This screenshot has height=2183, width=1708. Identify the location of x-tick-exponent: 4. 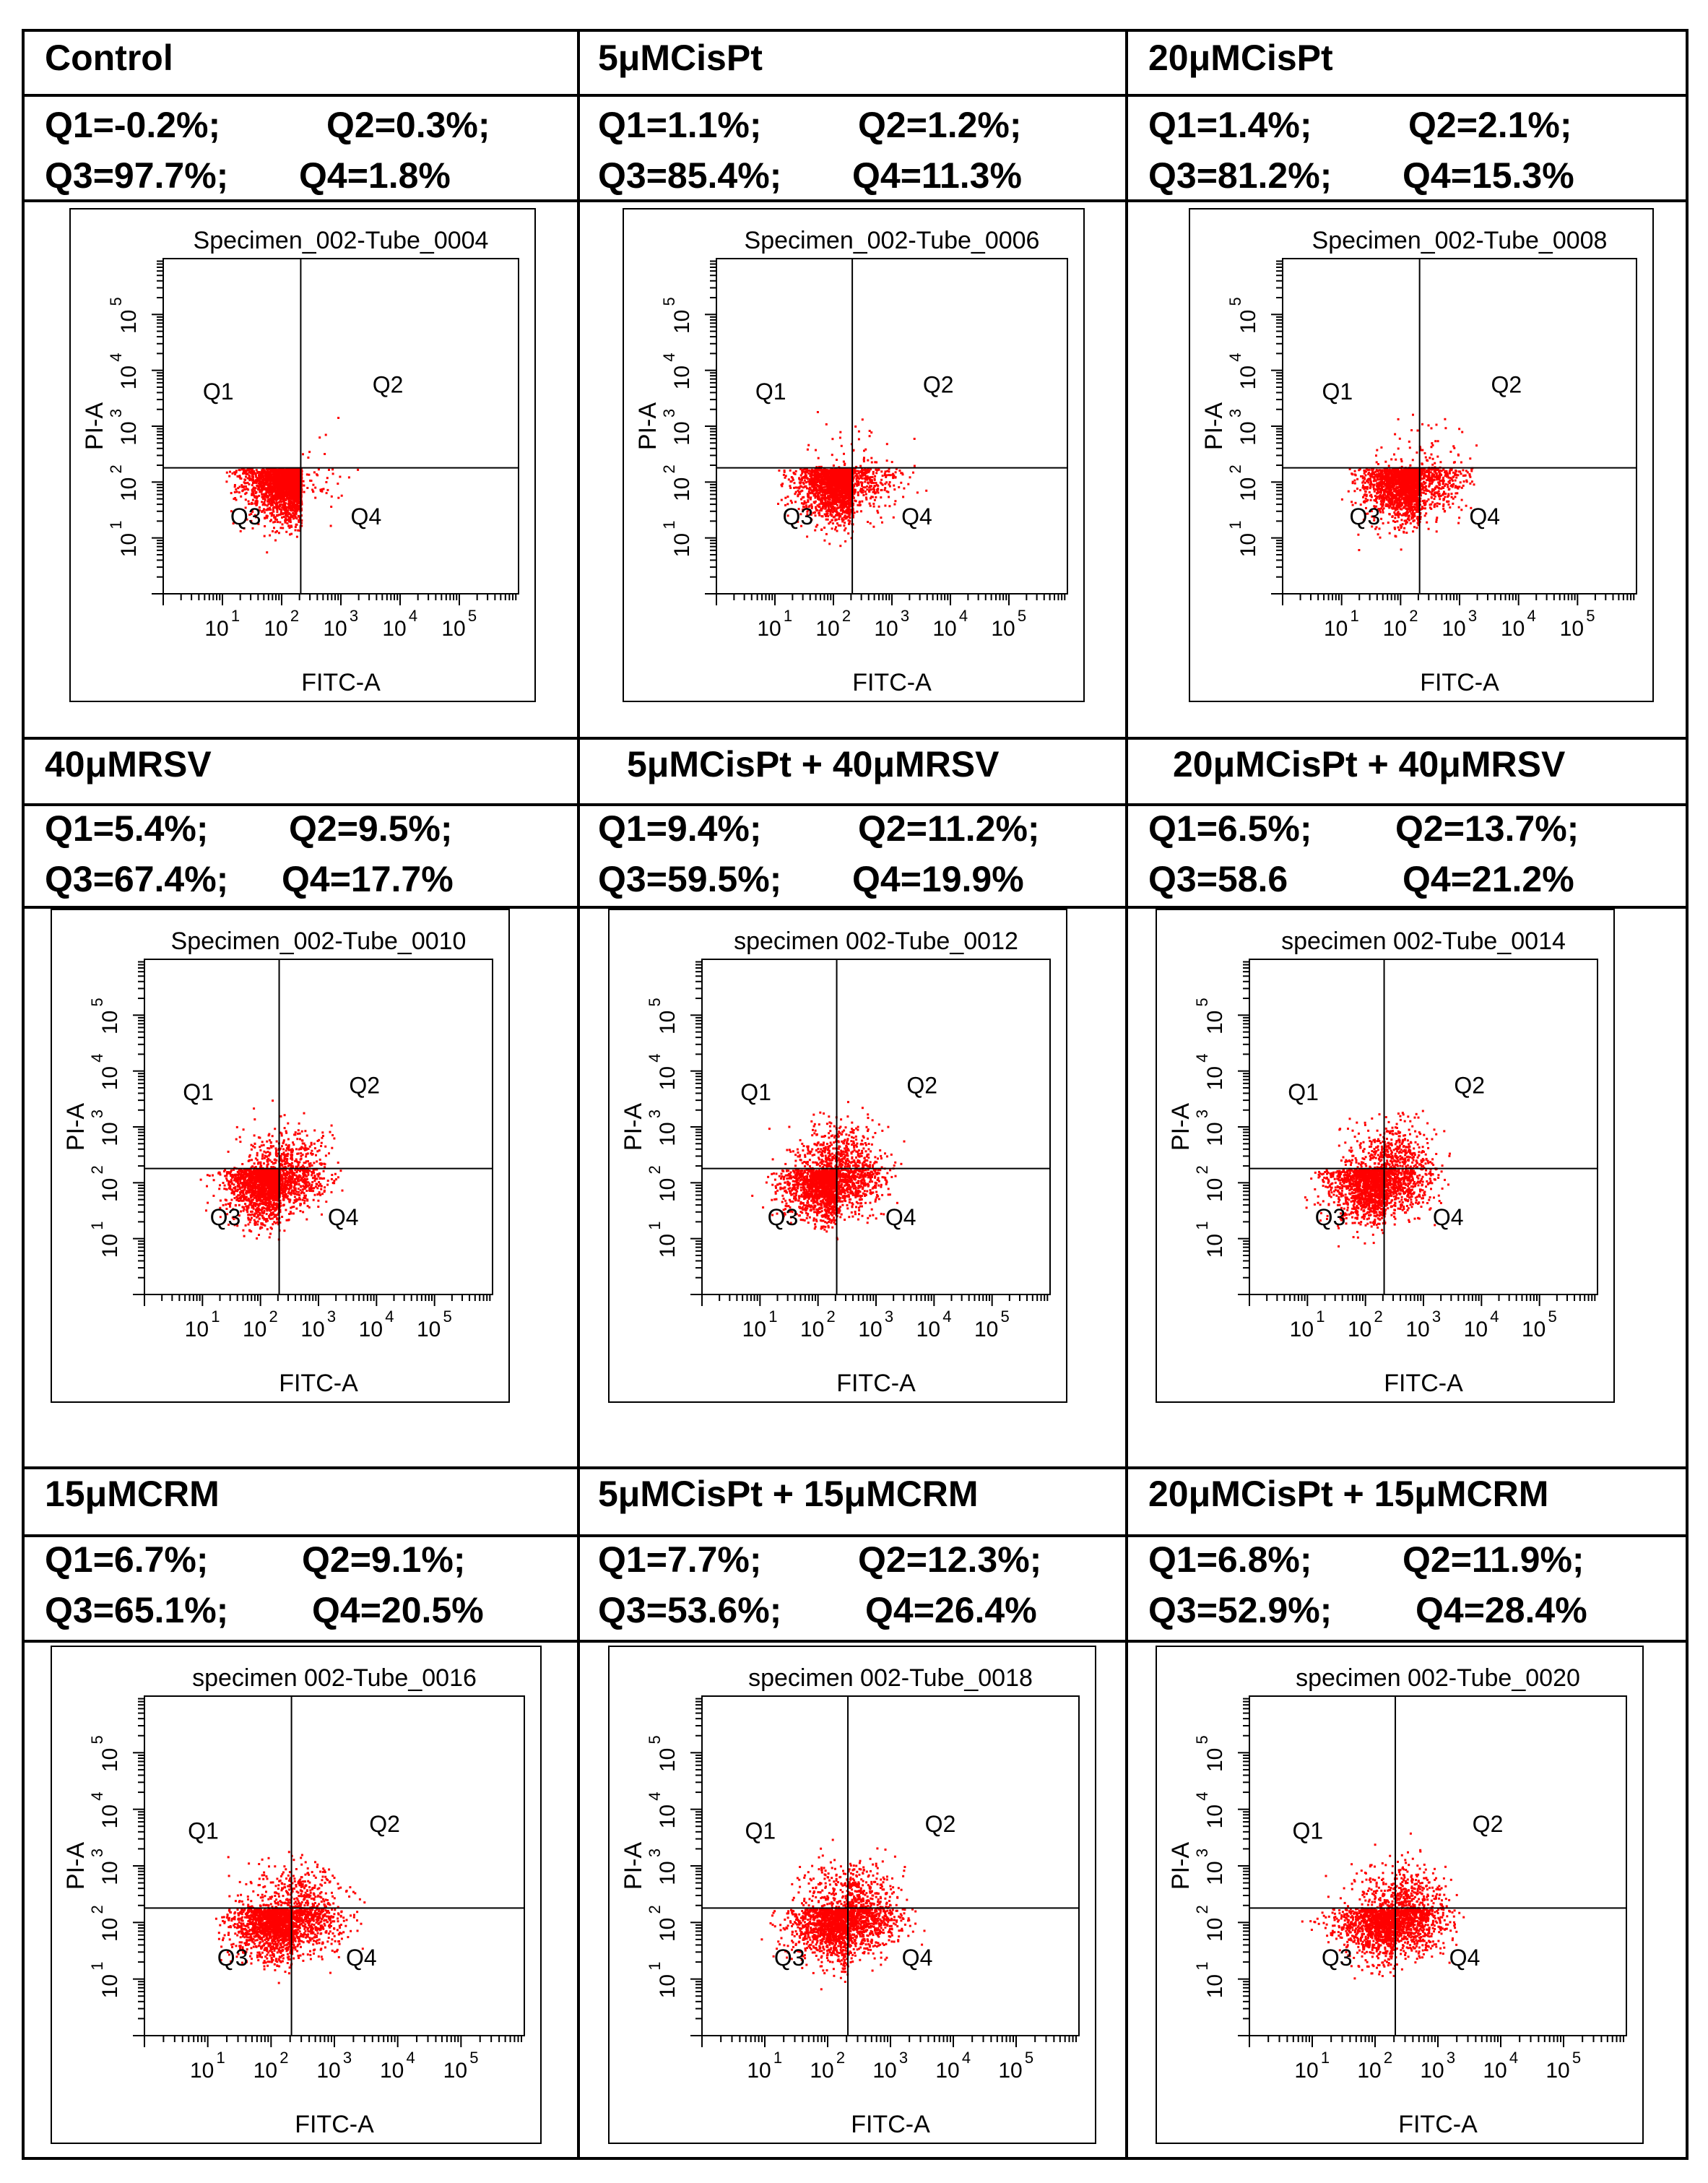
(964, 616).